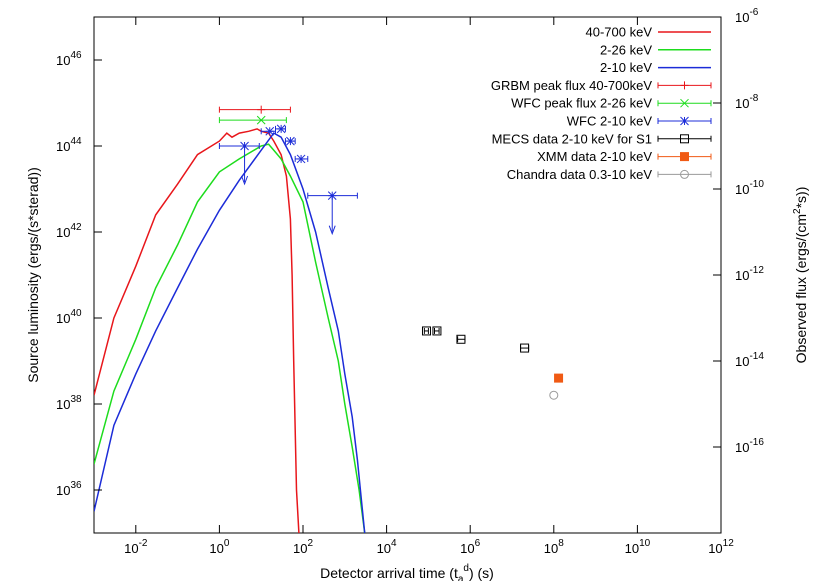  What do you see at coordinates (619, 32) in the screenshot?
I see `legend-label: 40-700 keV` at bounding box center [619, 32].